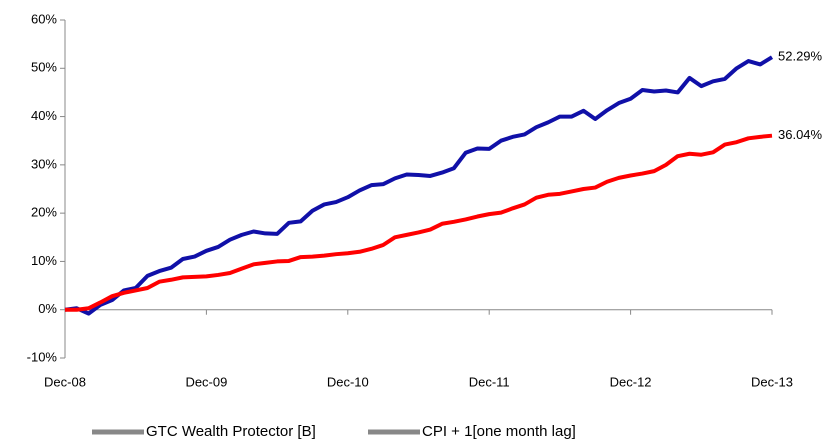 This screenshot has width=836, height=445. I want to click on y-tick-label: 20%, so click(44, 212).